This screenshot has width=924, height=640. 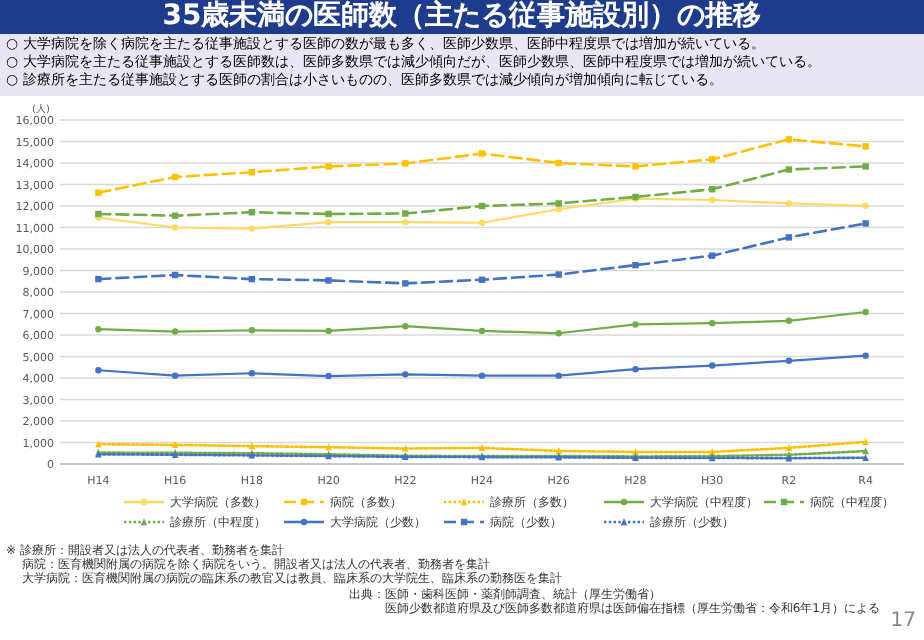 What do you see at coordinates (462, 17) in the screenshot?
I see `chart-title: 35歳未満の医師数（主たる従事施設別）の推移` at bounding box center [462, 17].